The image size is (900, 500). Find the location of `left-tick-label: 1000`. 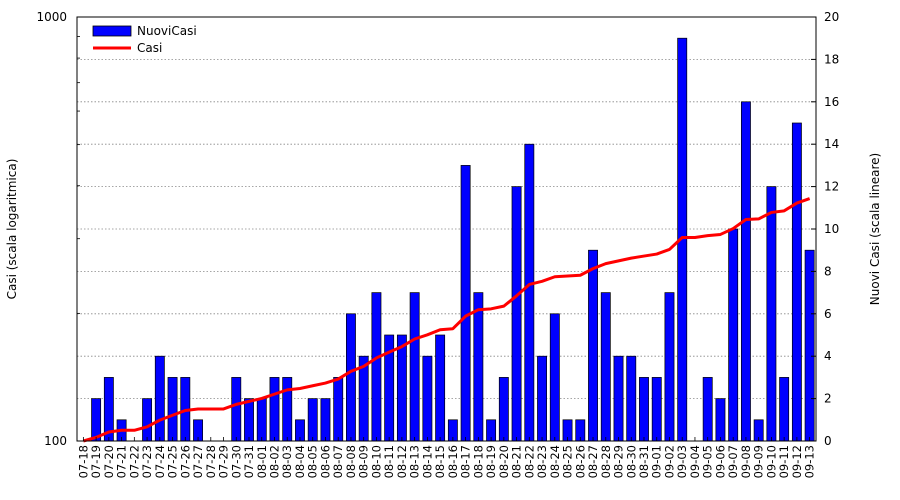

left-tick-label: 1000 is located at coordinates (51, 17).